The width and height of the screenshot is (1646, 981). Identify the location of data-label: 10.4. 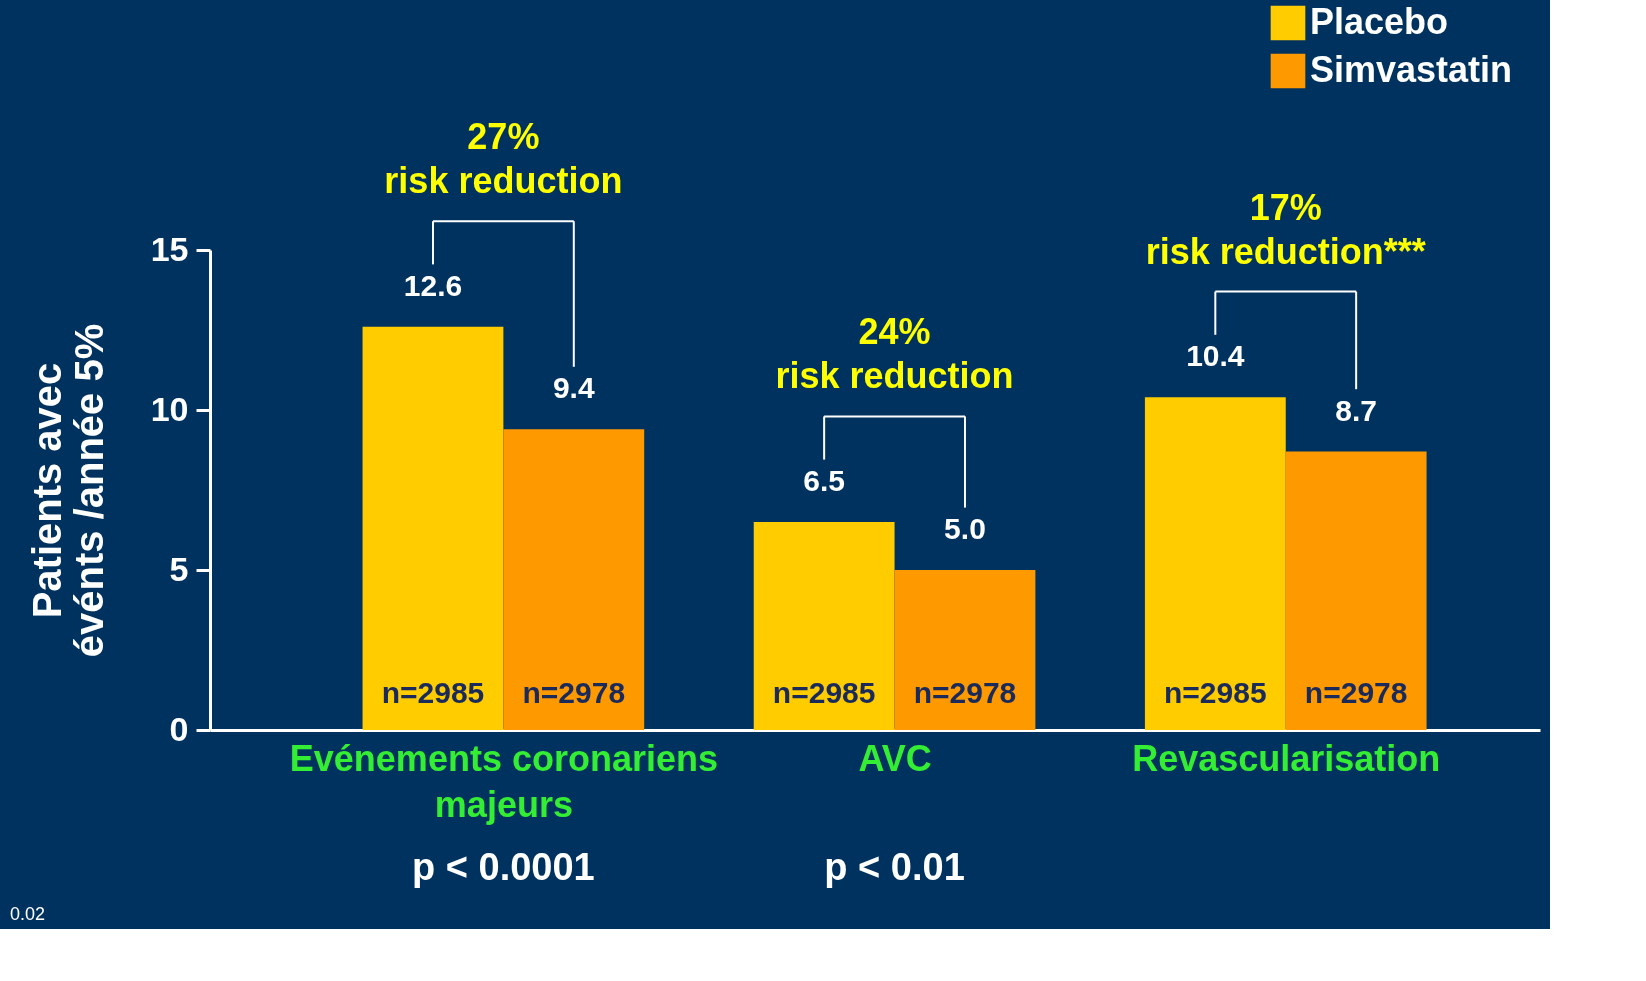
(1215, 356).